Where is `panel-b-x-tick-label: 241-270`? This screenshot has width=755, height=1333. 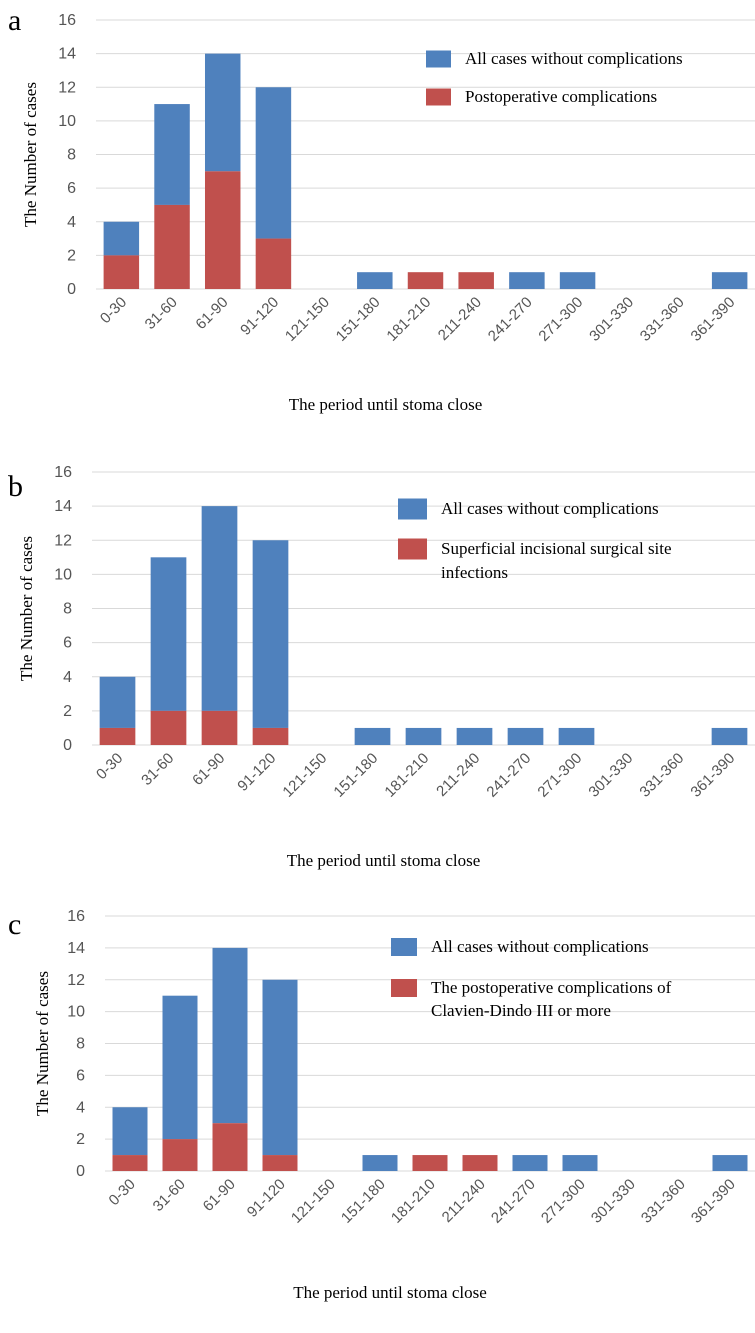
panel-b-x-tick-label: 241-270 is located at coordinates (508, 775).